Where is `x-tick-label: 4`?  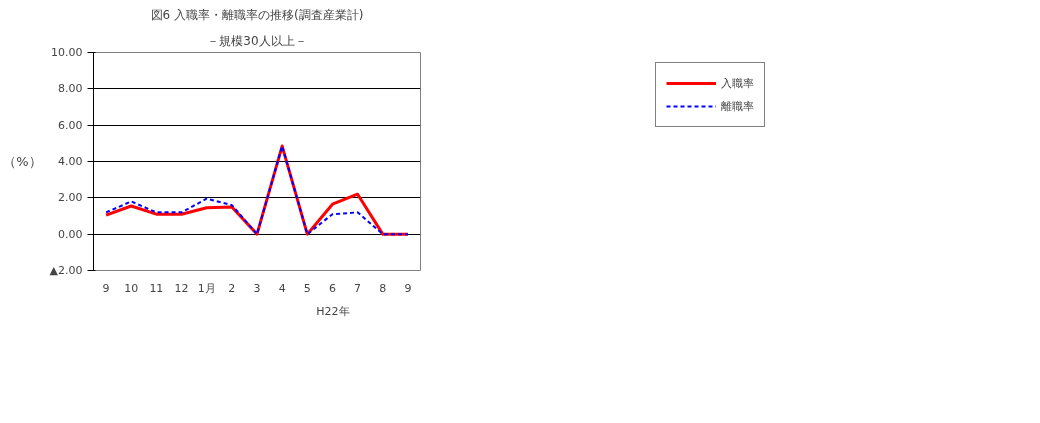
x-tick-label: 4 is located at coordinates (282, 288).